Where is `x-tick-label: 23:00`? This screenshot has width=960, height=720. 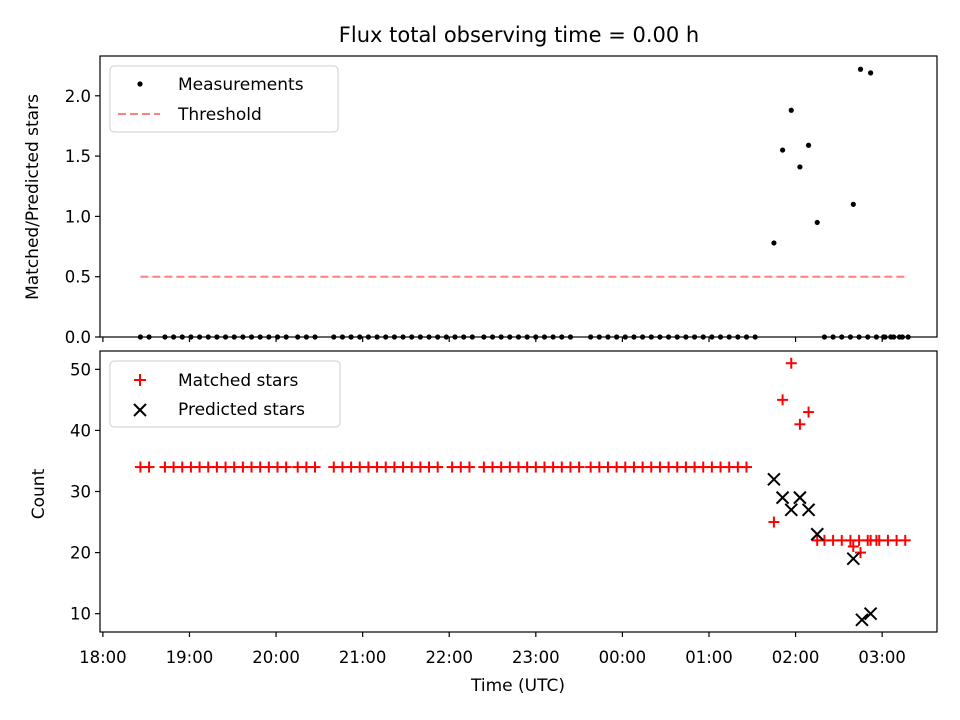 x-tick-label: 23:00 is located at coordinates (536, 657).